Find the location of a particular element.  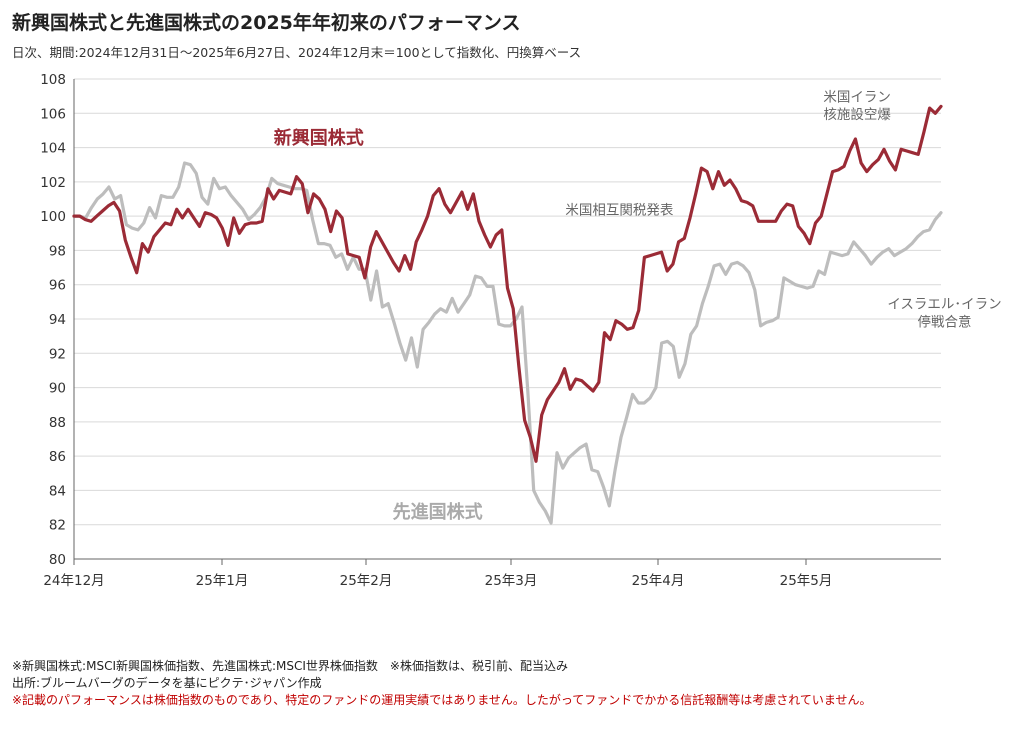

annotation-label: 新興国株式 is located at coordinates (319, 138).